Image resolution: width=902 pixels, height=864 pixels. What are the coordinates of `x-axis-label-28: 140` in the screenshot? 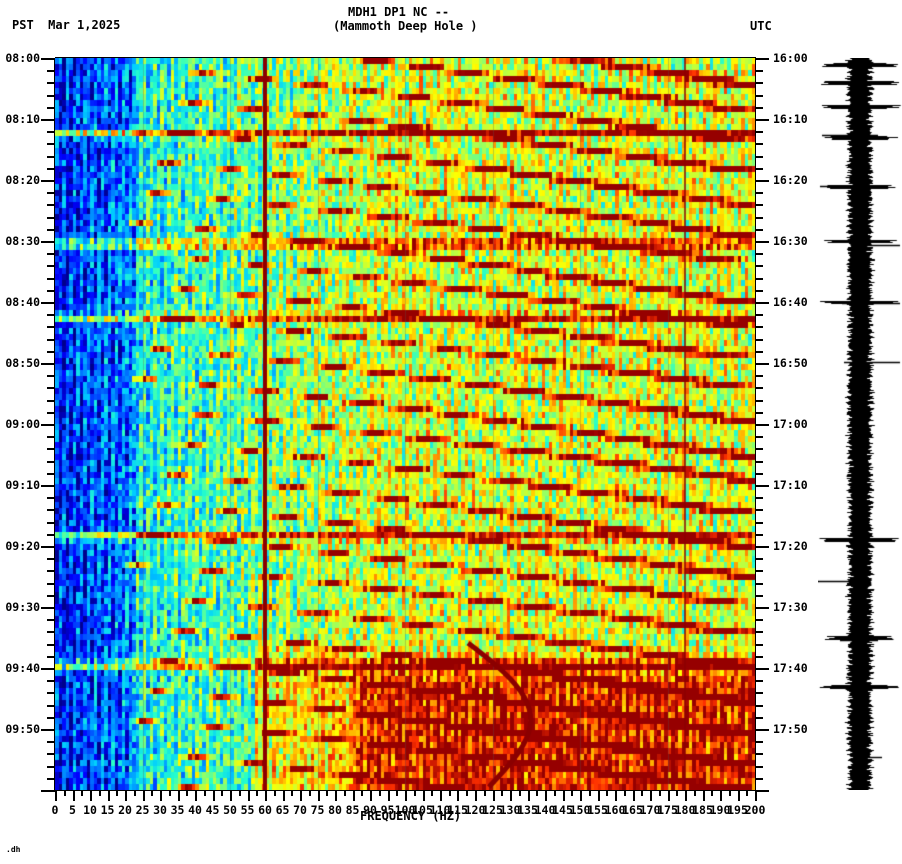 It's located at (545, 810).